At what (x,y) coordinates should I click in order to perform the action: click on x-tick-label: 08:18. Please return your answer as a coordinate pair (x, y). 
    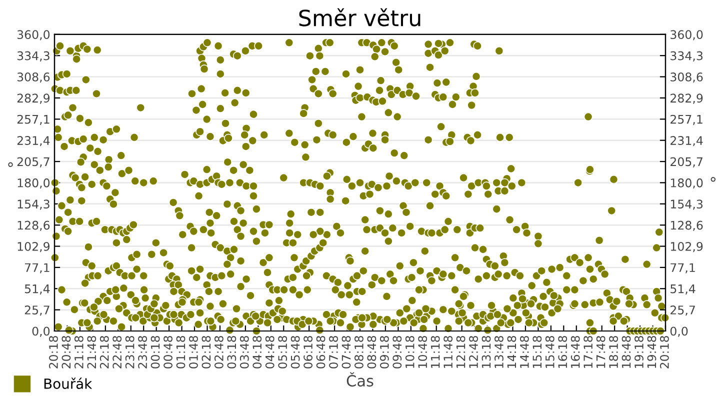
    Looking at the image, I should click on (359, 352).